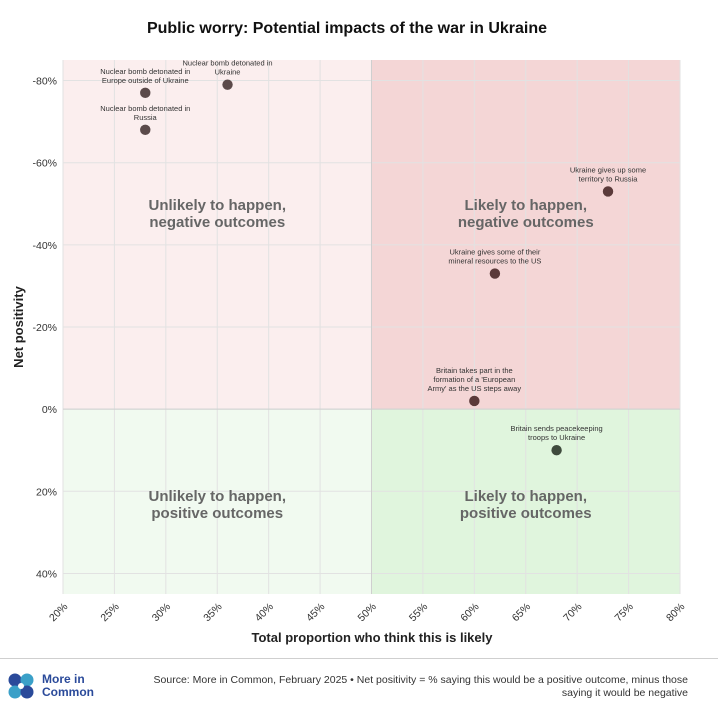  What do you see at coordinates (525, 205) in the screenshot?
I see `quadrant-label-likely-negative-line1: Likely to happen,` at bounding box center [525, 205].